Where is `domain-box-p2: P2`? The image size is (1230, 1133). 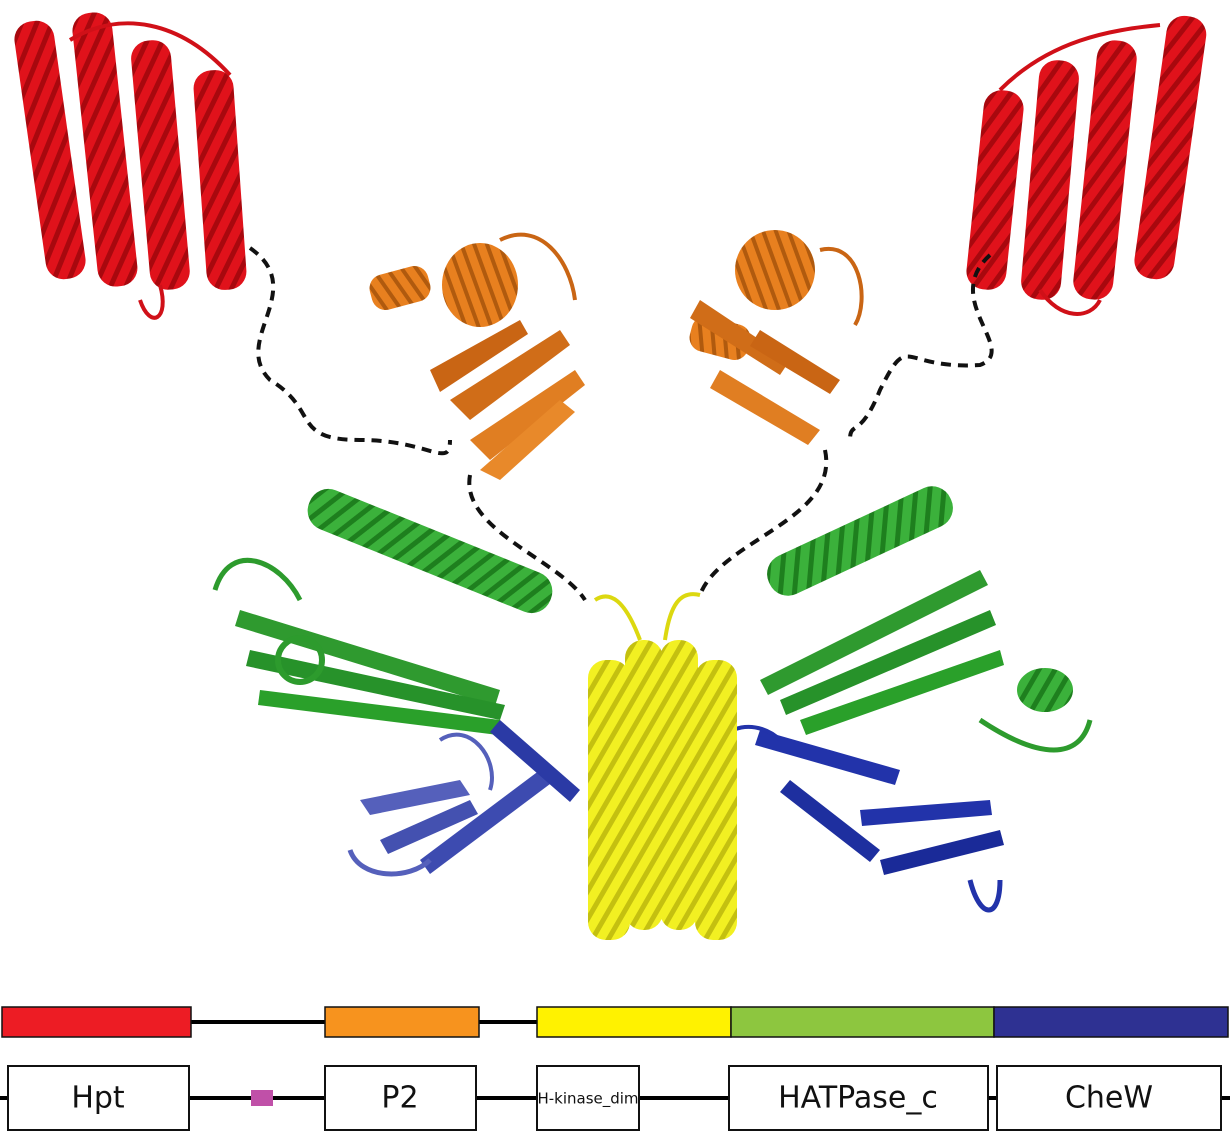
domain-box-p2: P2 is located at coordinates (400, 1098).